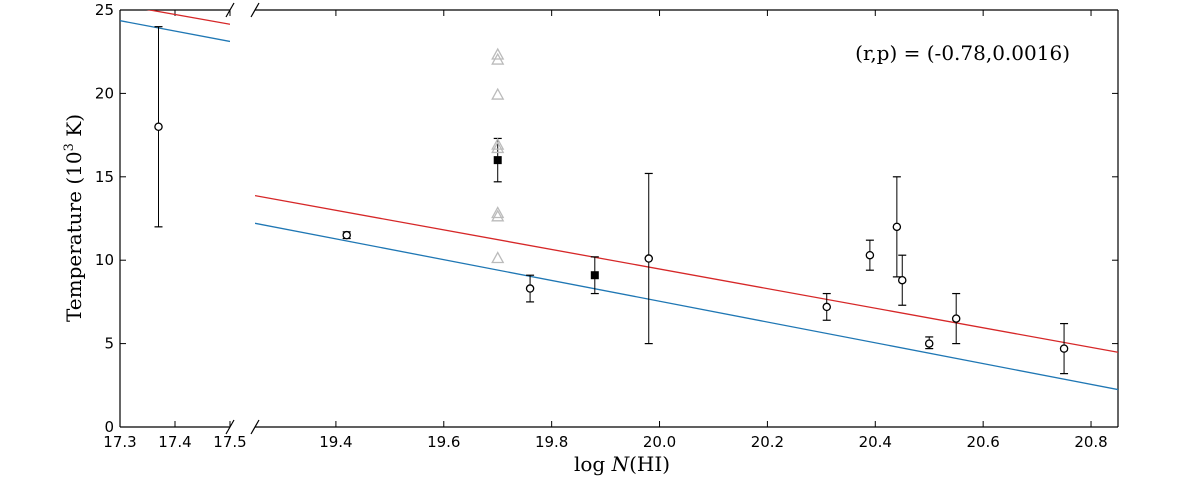  Describe the element at coordinates (875, 442) in the screenshot. I see `x-tick-label: 20.4` at that location.